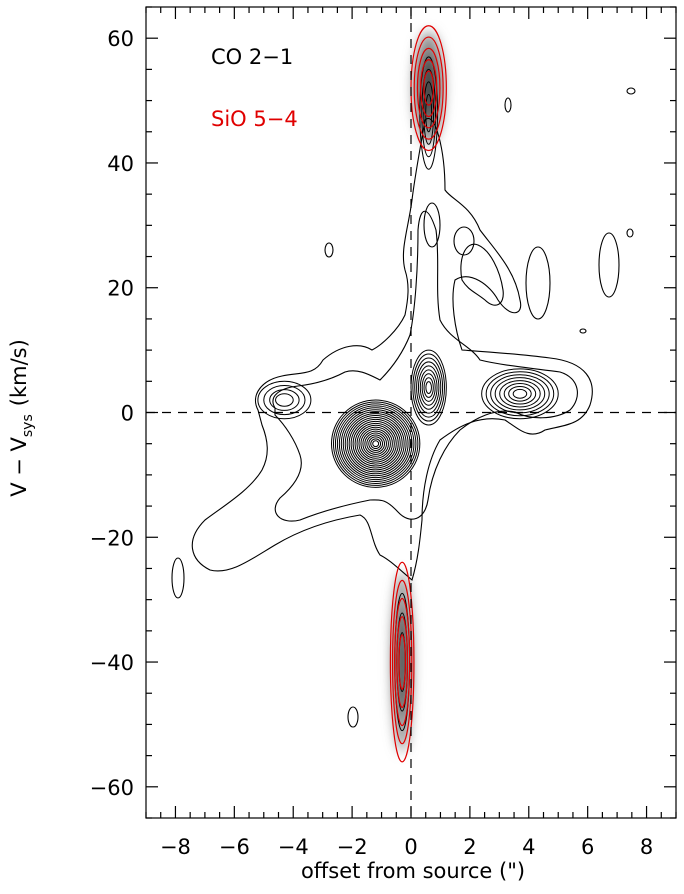 The height and width of the screenshot is (894, 684). Describe the element at coordinates (178, 578) in the screenshot. I see `co-contour-southwest-spot` at that location.